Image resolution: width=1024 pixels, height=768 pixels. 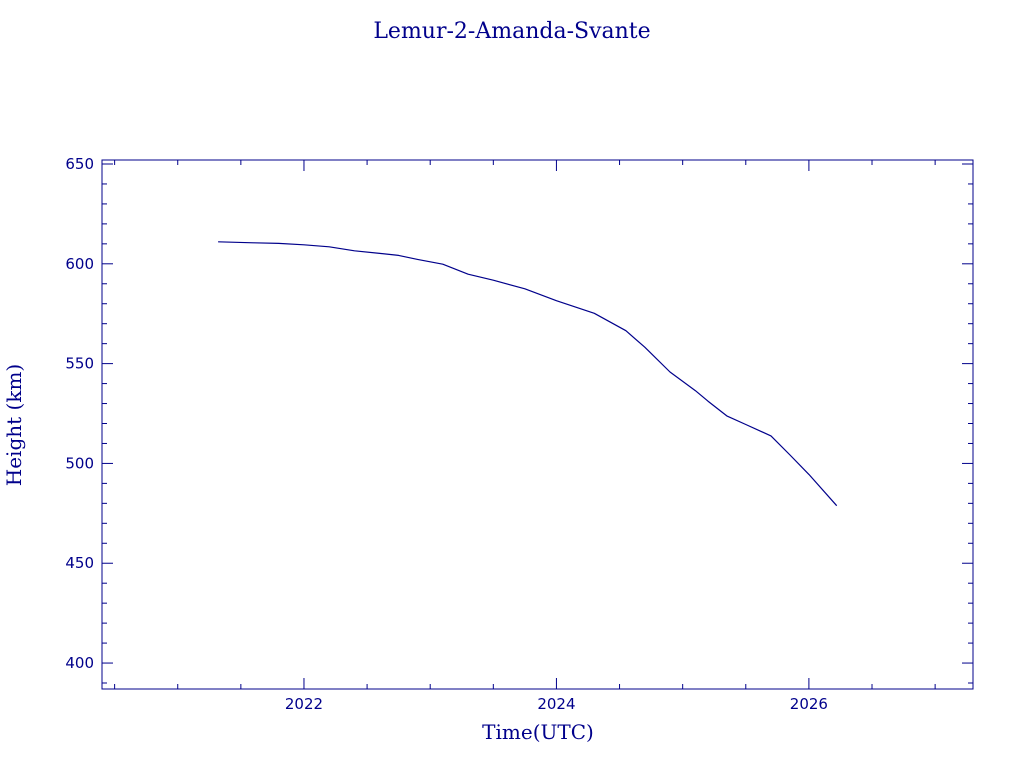 I want to click on y-tick-label: 600, so click(x=79, y=264).